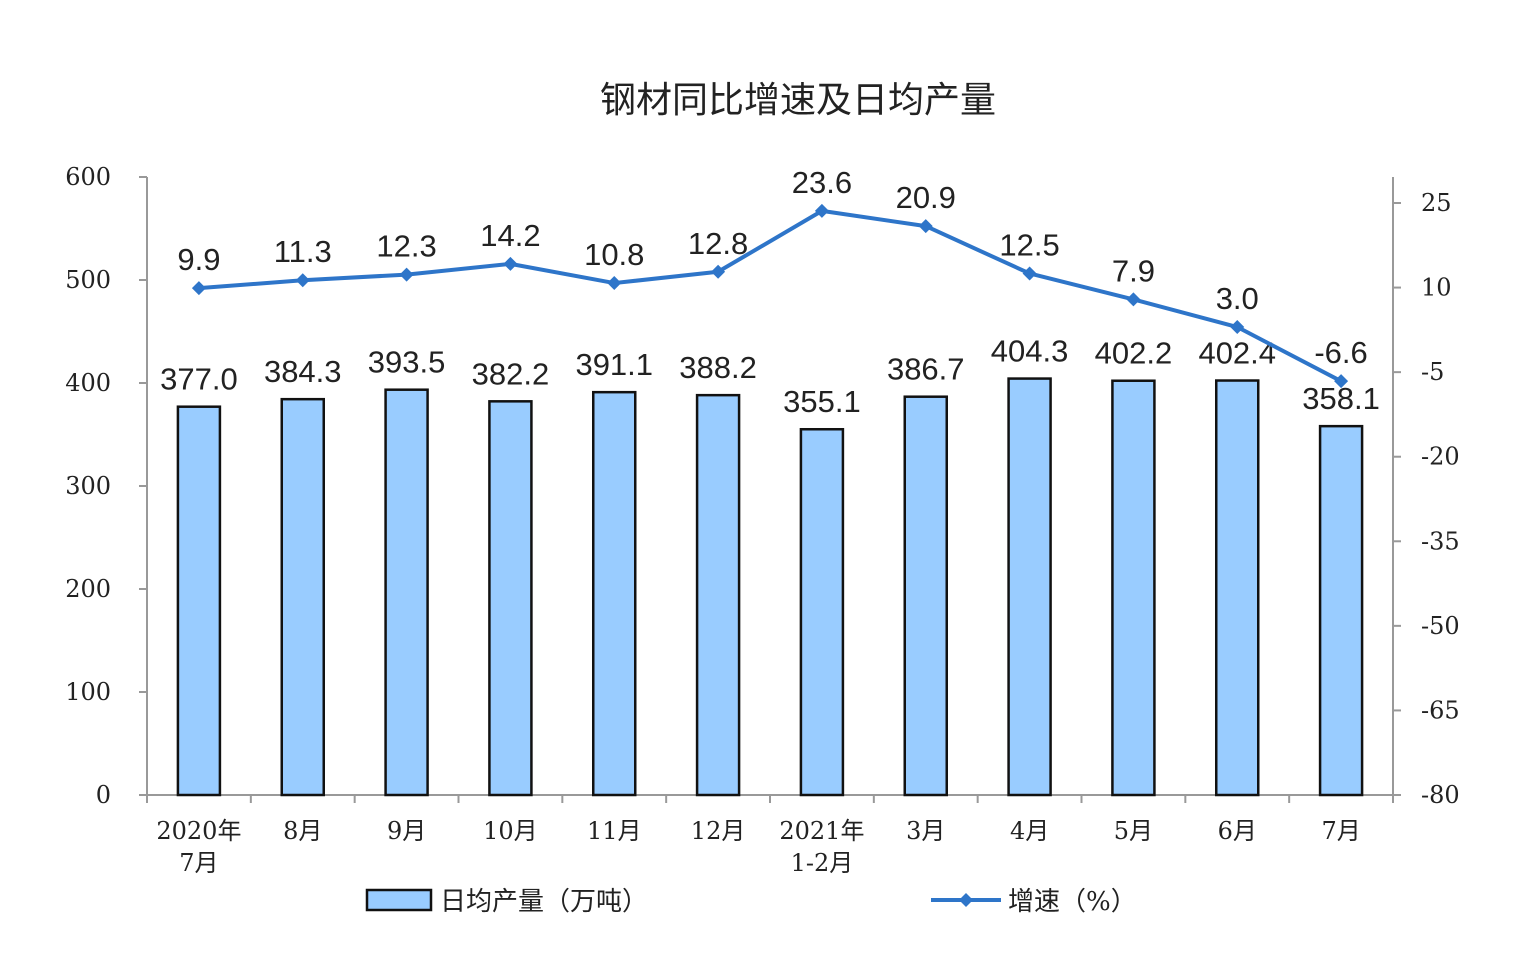 The image size is (1536, 959). What do you see at coordinates (103, 795) in the screenshot?
I see `y-left-tick-label: 0` at bounding box center [103, 795].